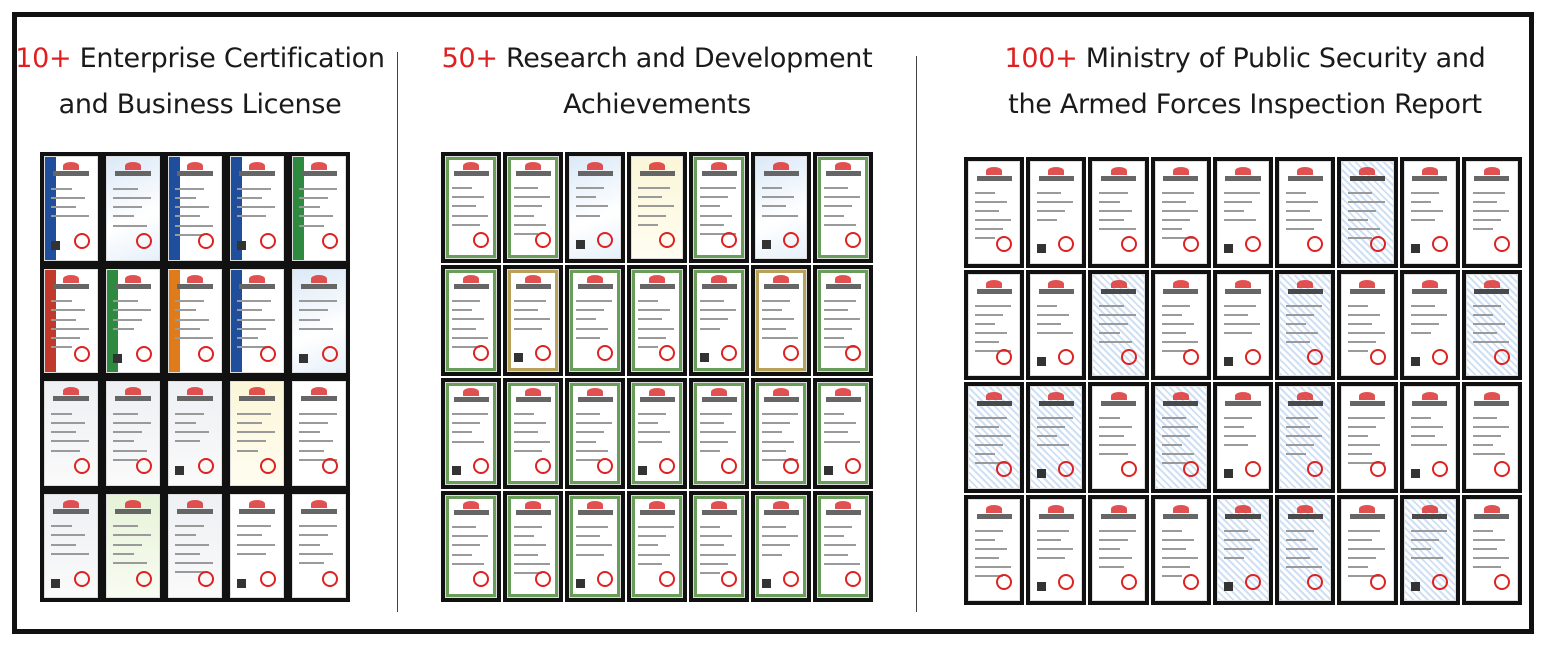 Image resolution: width=1564 pixels, height=657 pixels. Describe the element at coordinates (657, 104) in the screenshot. I see `section-title-line2: Achievements` at that location.